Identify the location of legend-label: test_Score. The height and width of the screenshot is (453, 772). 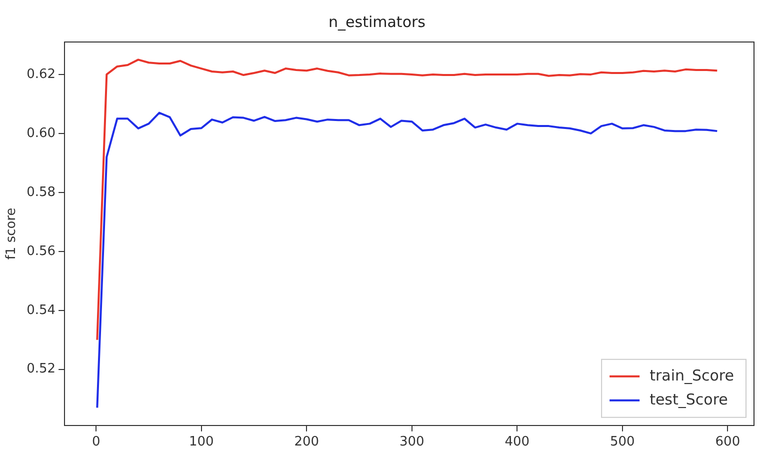
(689, 399).